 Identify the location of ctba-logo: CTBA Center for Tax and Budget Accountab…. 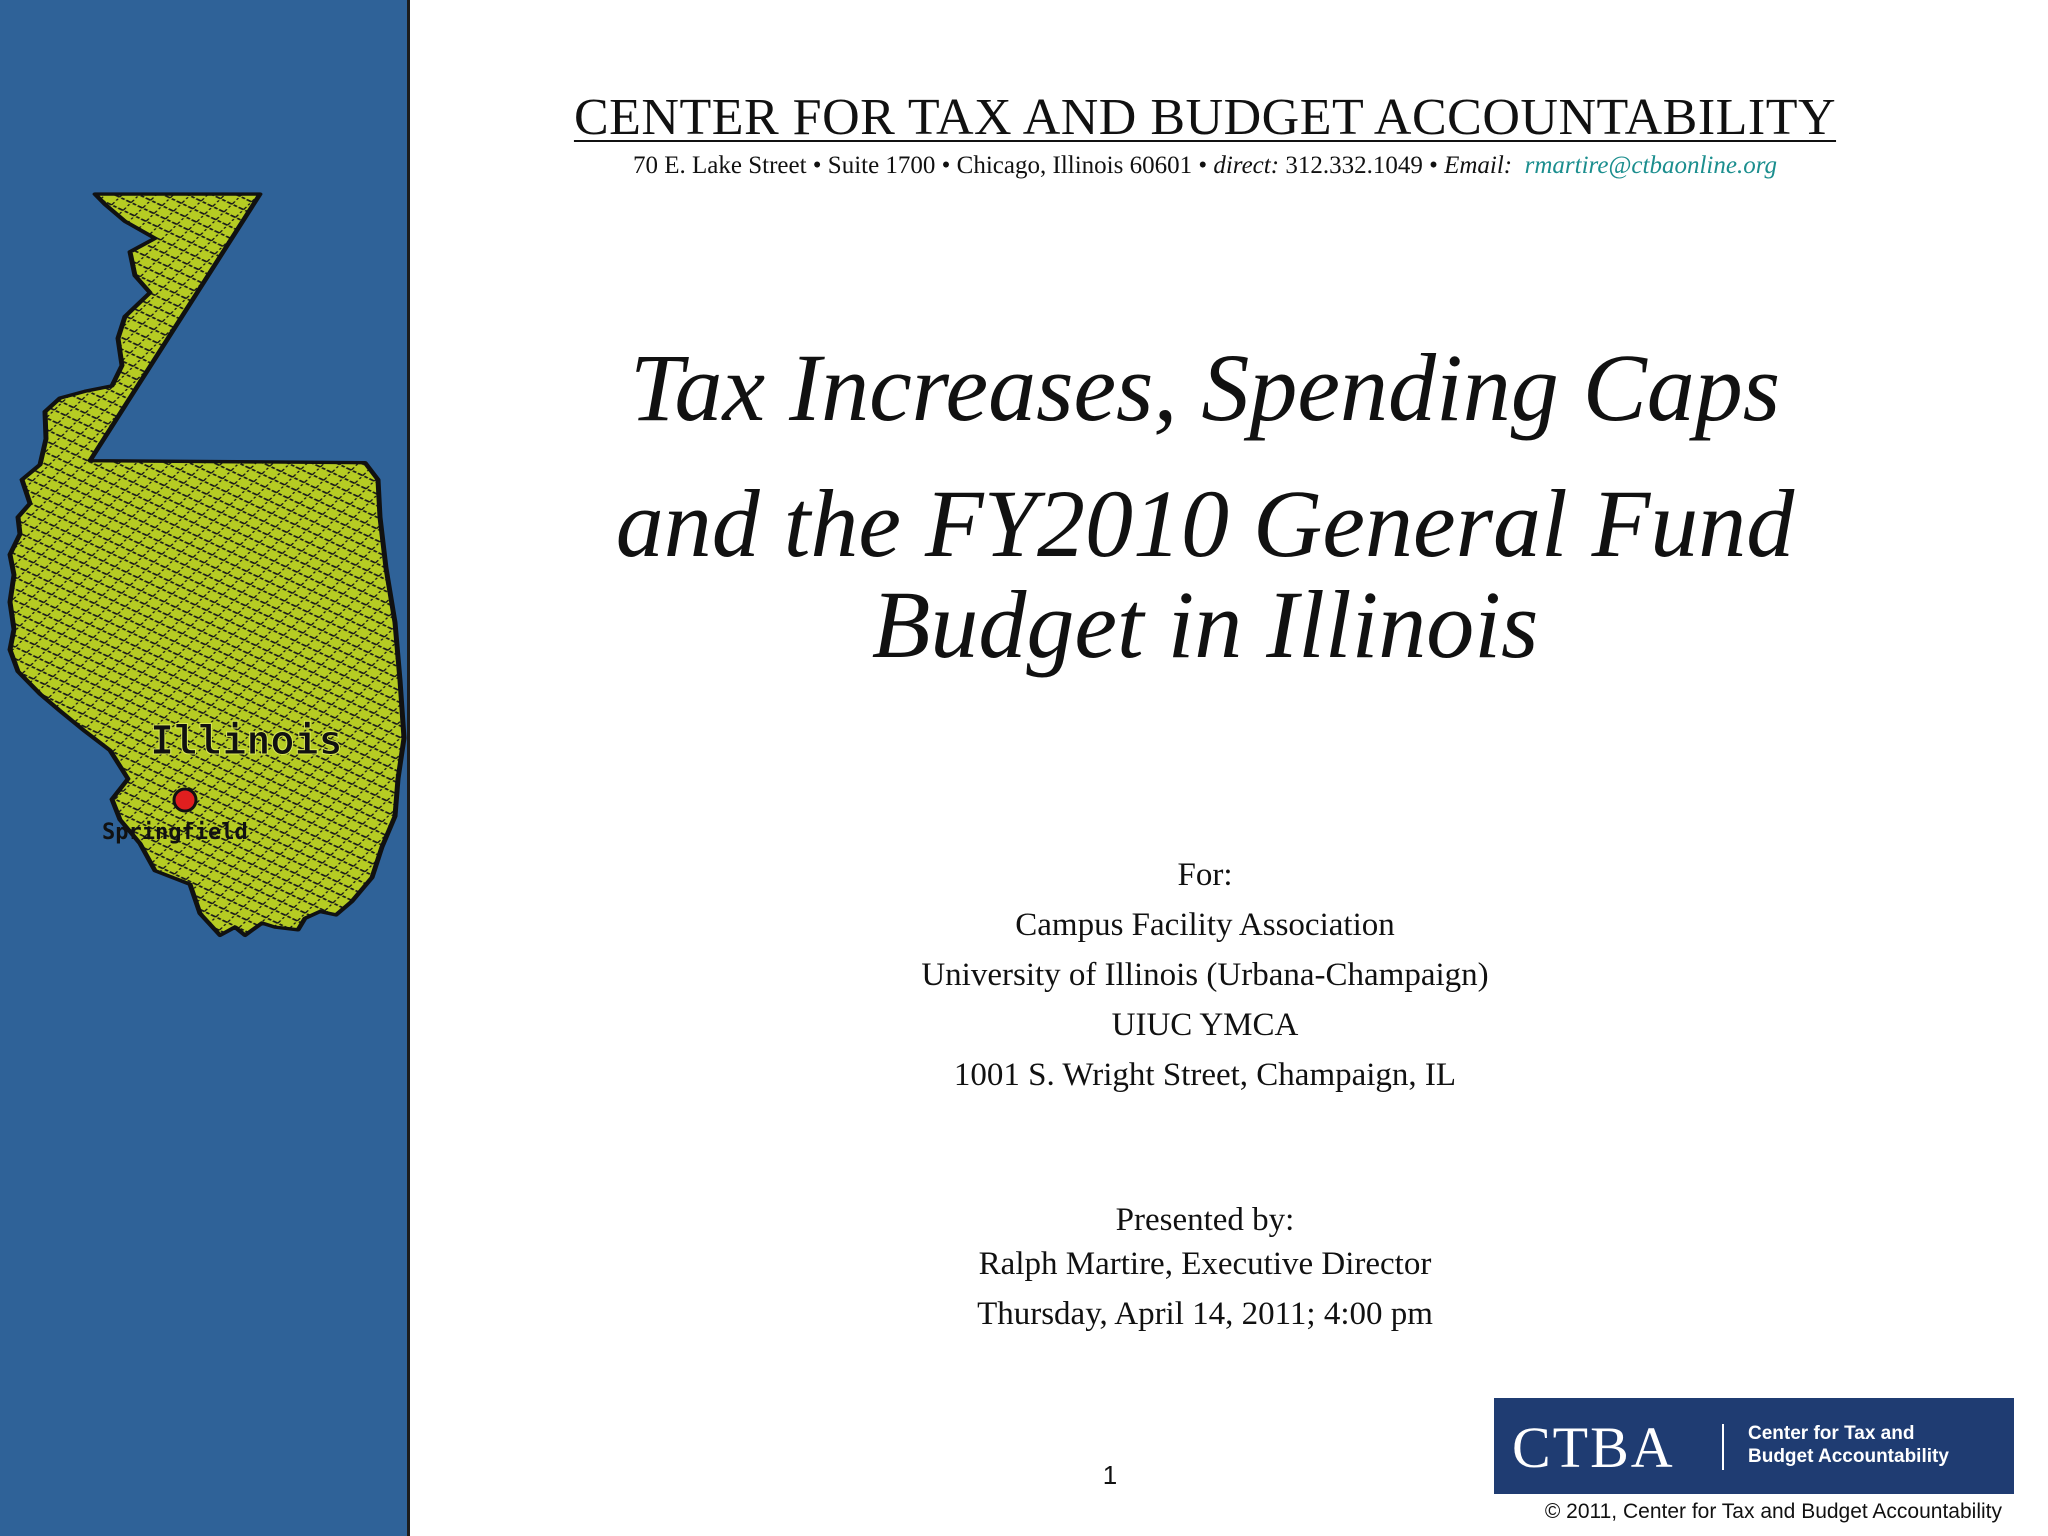
(1754, 1446).